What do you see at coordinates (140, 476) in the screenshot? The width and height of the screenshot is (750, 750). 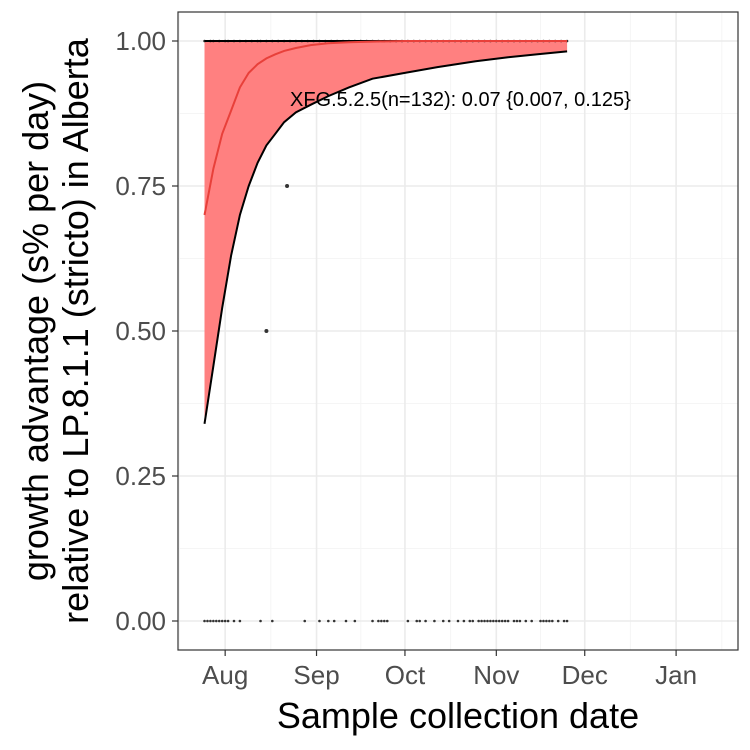 I see `y-tick-label: 0.25` at bounding box center [140, 476].